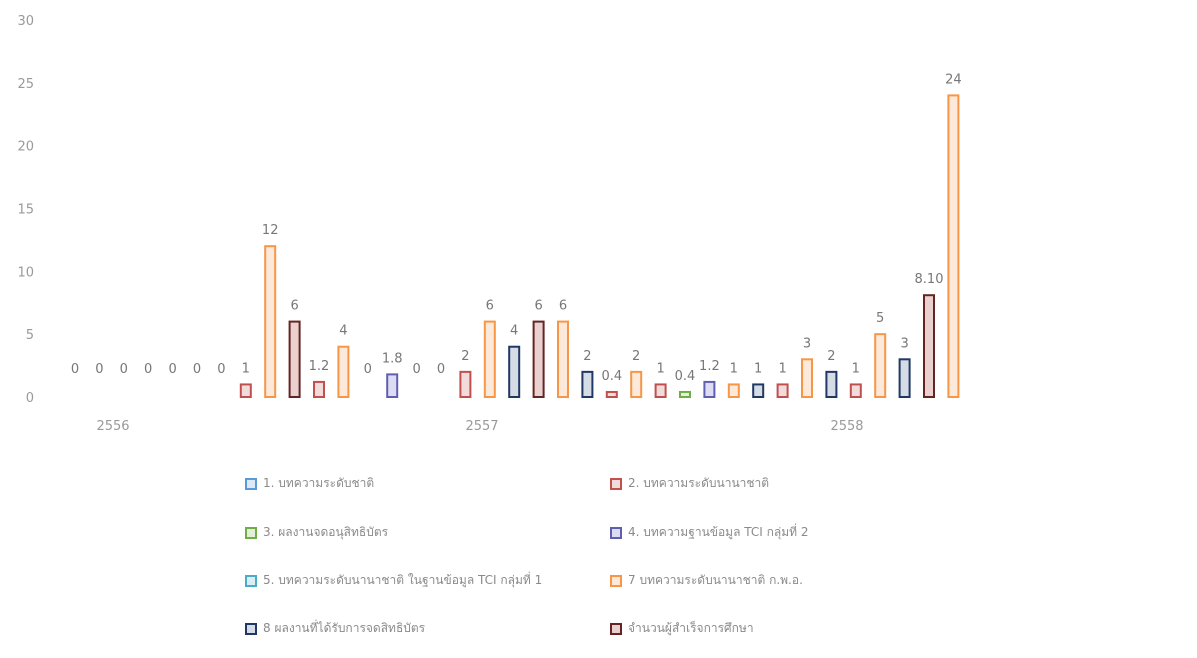 Image resolution: width=1197 pixels, height=658 pixels. Describe the element at coordinates (25, 272) in the screenshot. I see `y-tick-label: 10` at that location.